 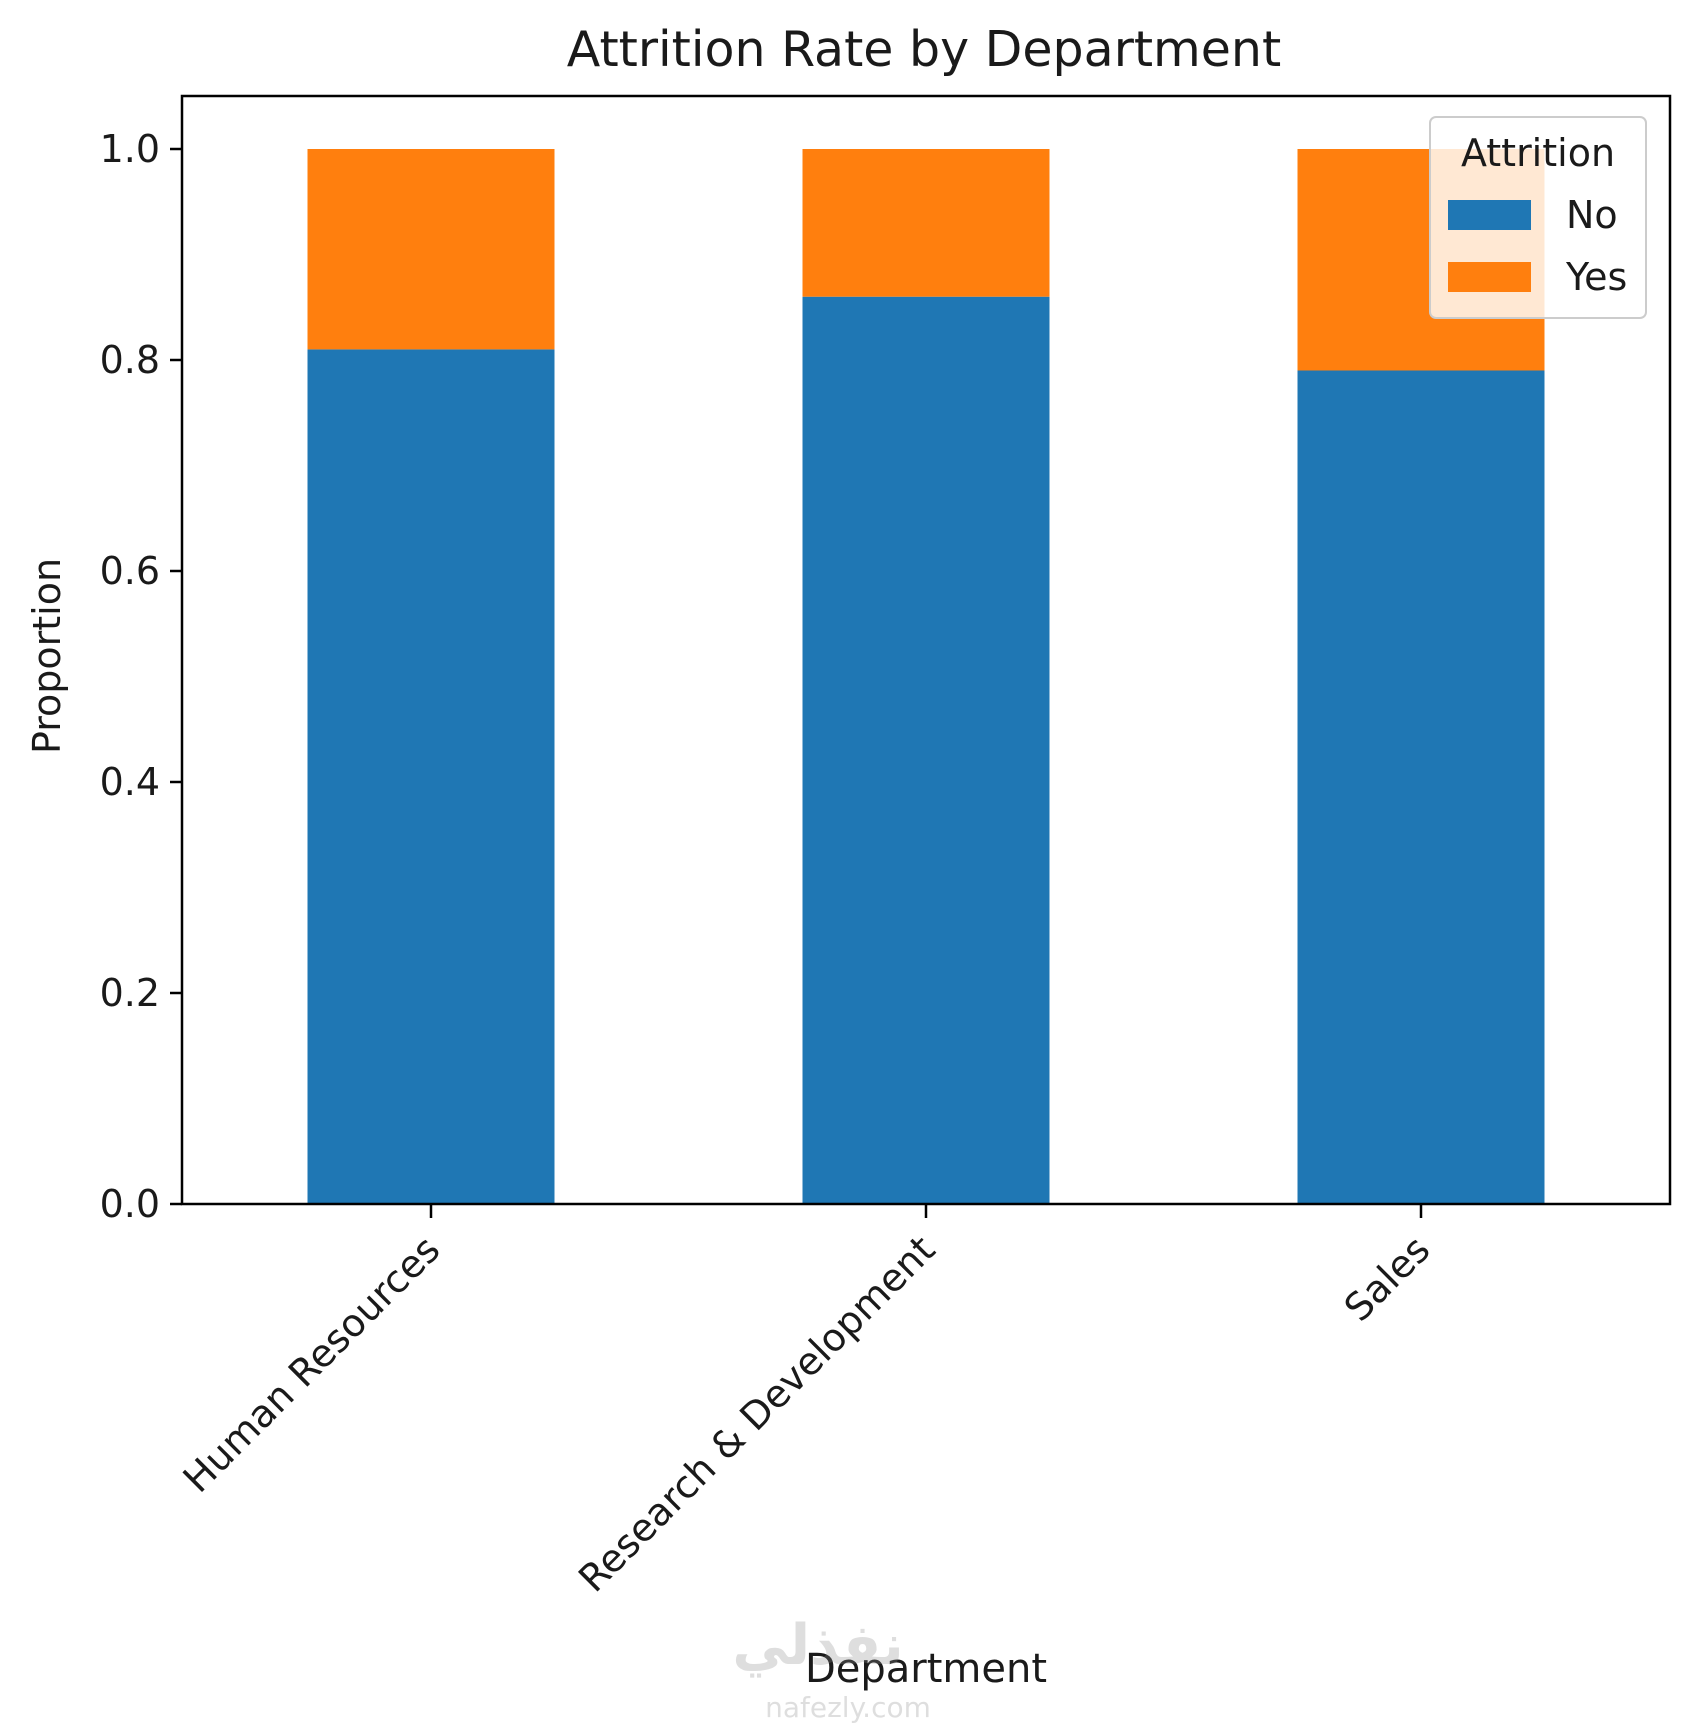 I want to click on y-tick-label: 0.8, so click(x=130, y=360).